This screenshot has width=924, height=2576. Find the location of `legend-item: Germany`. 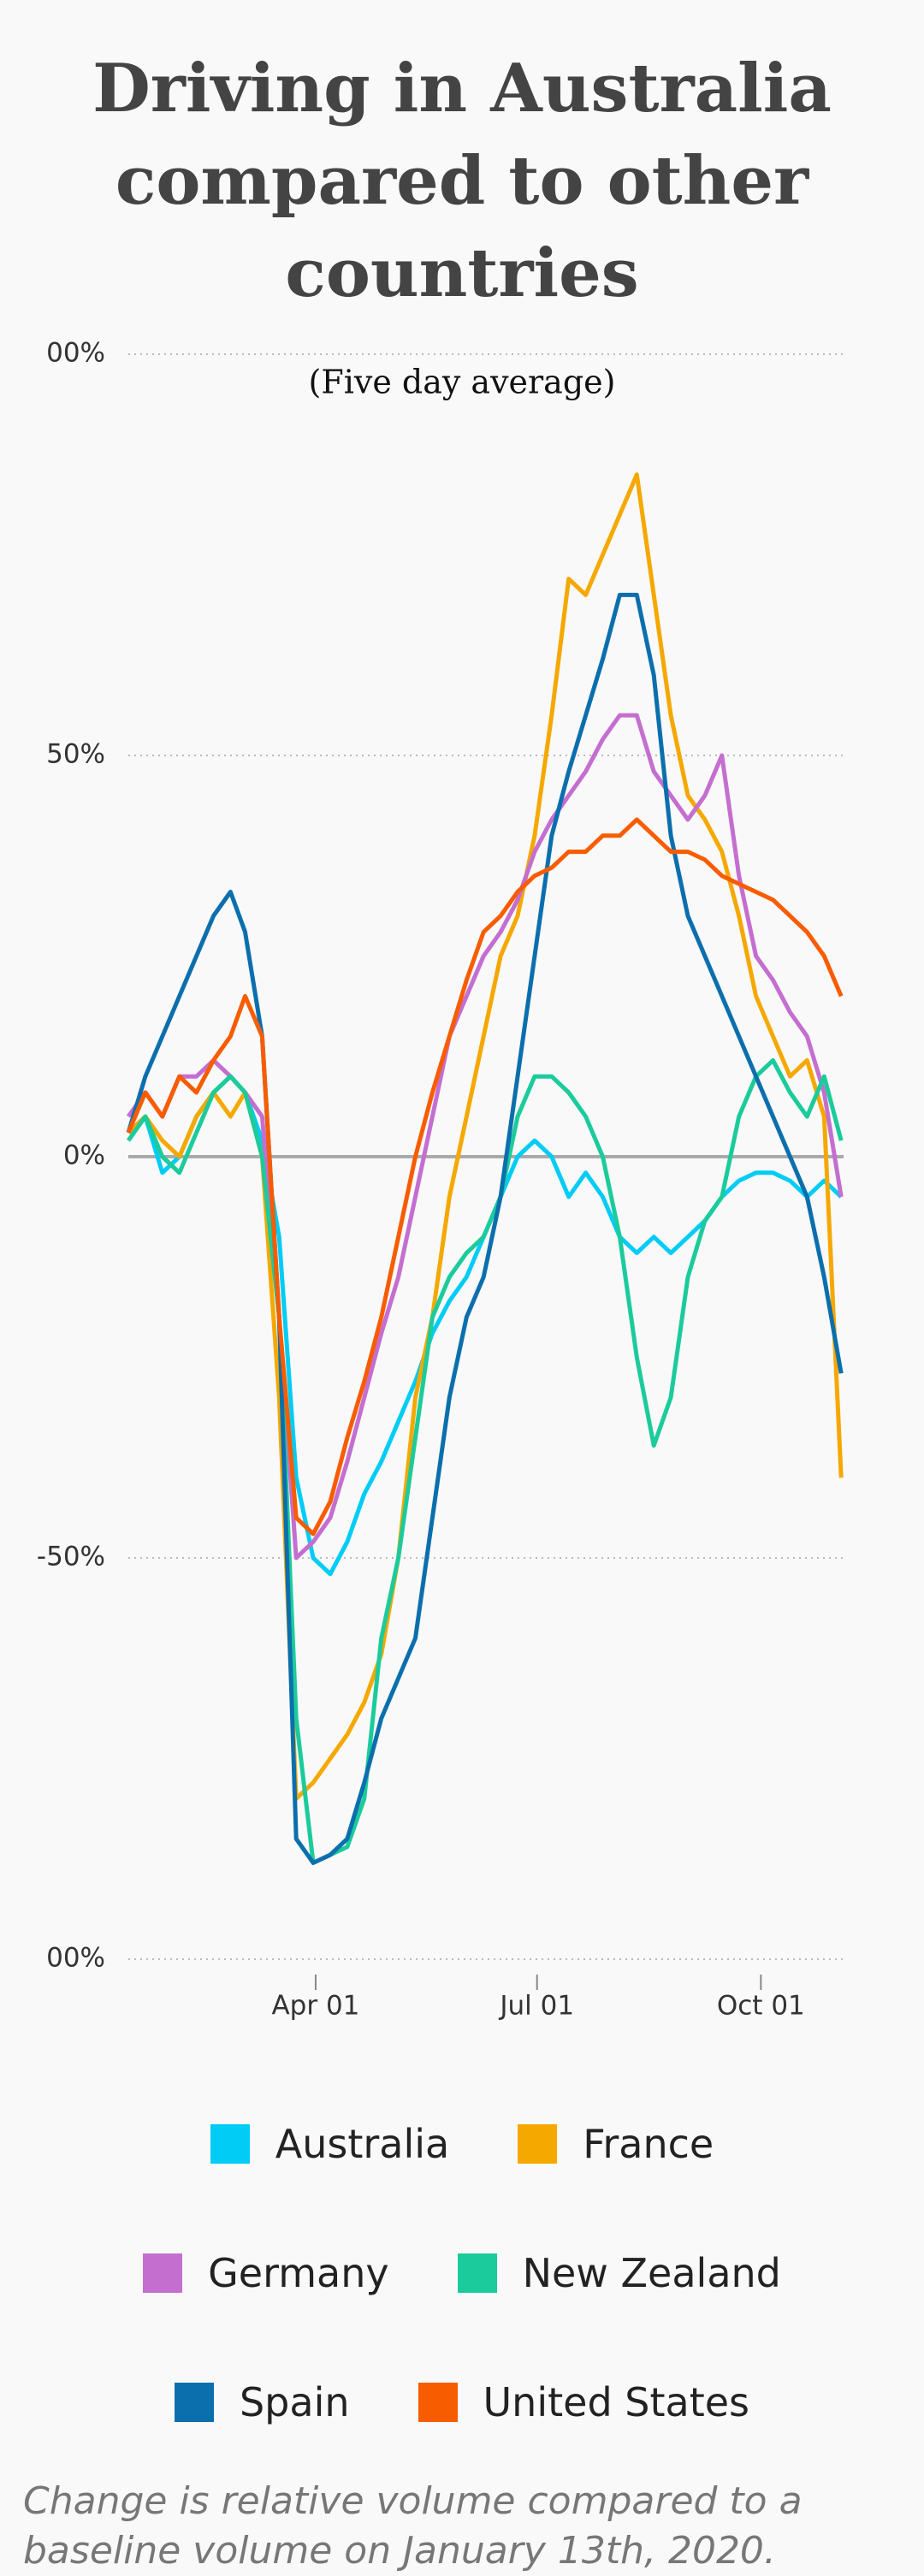

legend-item: Germany is located at coordinates (266, 2272).